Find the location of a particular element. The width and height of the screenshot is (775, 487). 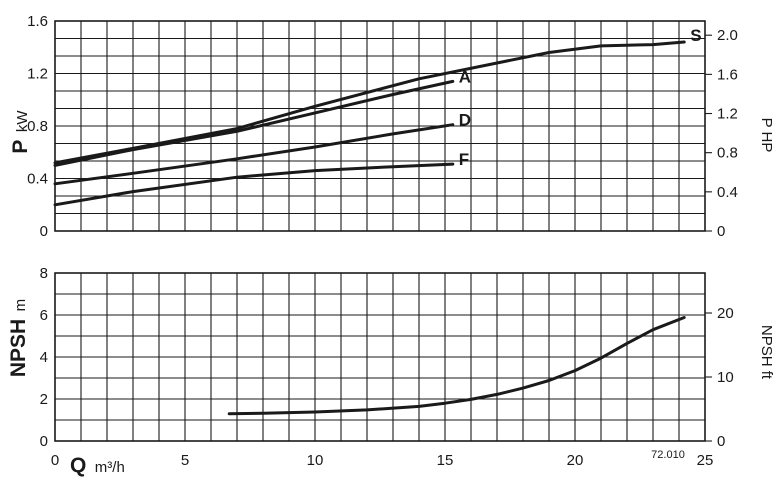

power-right-tick-label: 1.6 is located at coordinates (727, 74).